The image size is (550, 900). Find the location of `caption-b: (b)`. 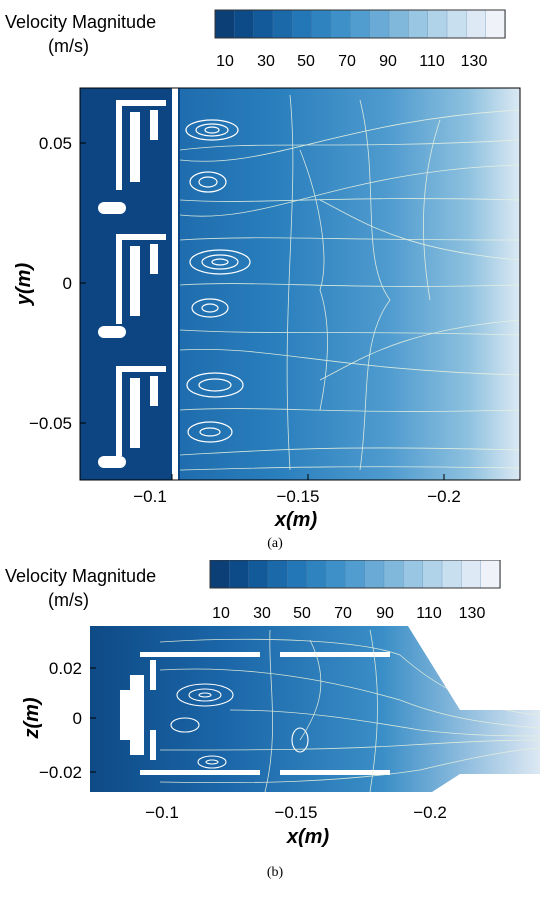

caption-b: (b) is located at coordinates (275, 872).